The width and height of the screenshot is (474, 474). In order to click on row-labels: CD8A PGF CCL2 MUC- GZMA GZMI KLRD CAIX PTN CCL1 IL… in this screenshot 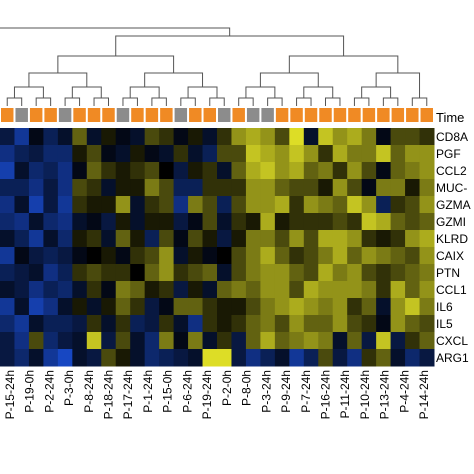, I will do `click(453, 247)`.